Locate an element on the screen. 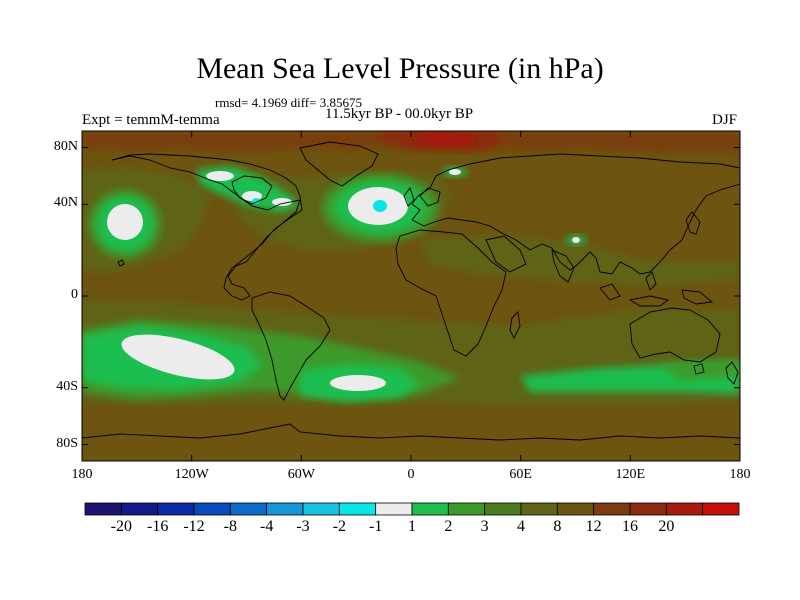 The image size is (800, 600). experiment-label: Expt = temmM-temma is located at coordinates (151, 120).